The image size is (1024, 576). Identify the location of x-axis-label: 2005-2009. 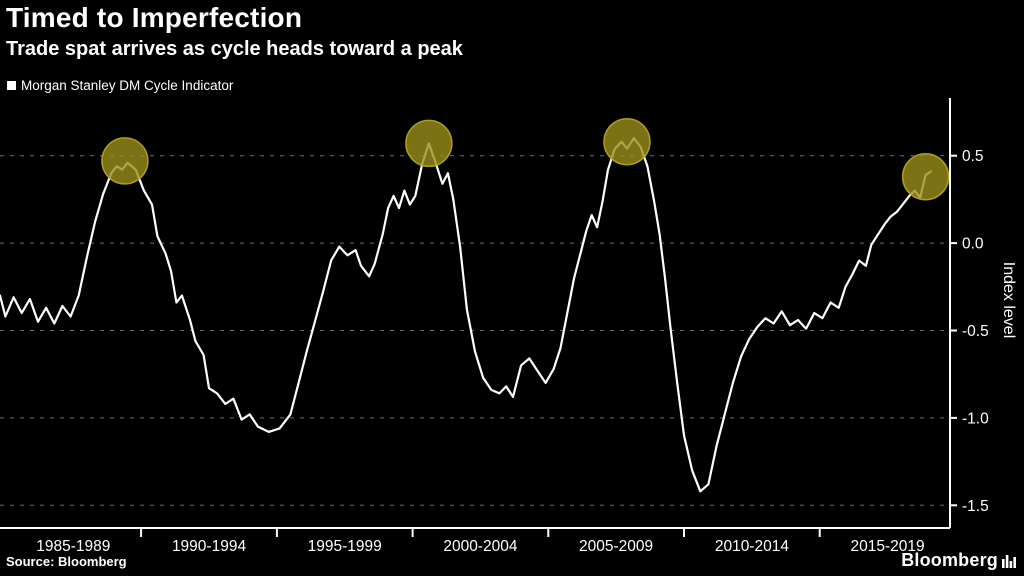
(616, 546).